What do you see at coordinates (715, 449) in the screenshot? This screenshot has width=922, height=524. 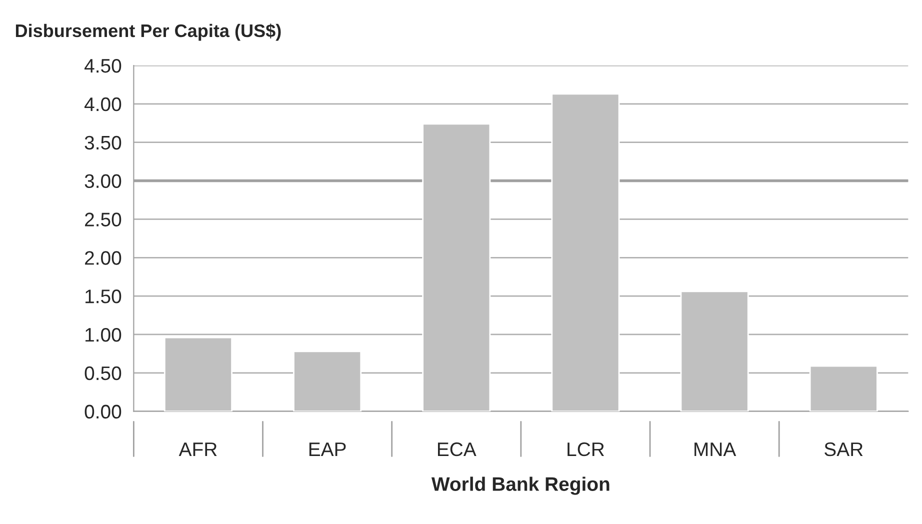 I see `x-tick-label: MNA` at bounding box center [715, 449].